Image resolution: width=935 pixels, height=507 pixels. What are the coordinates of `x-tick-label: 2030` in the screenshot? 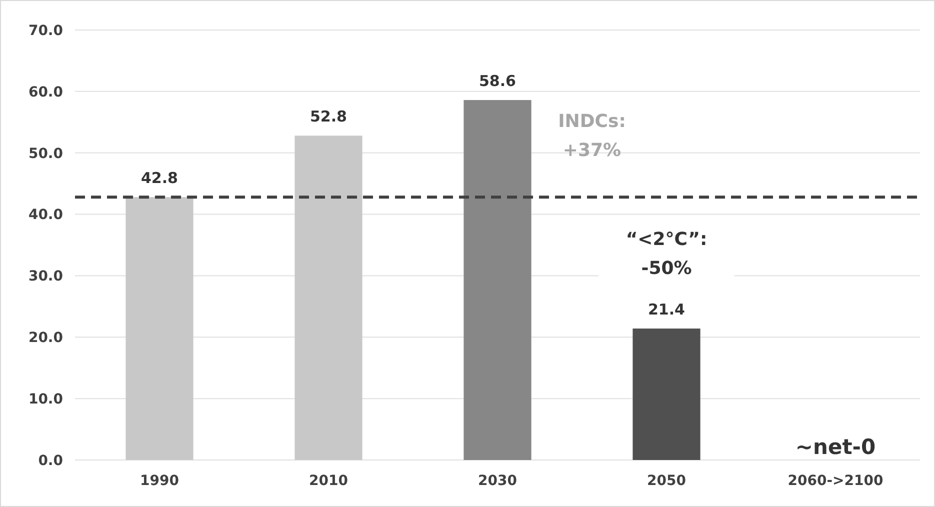 It's located at (498, 481).